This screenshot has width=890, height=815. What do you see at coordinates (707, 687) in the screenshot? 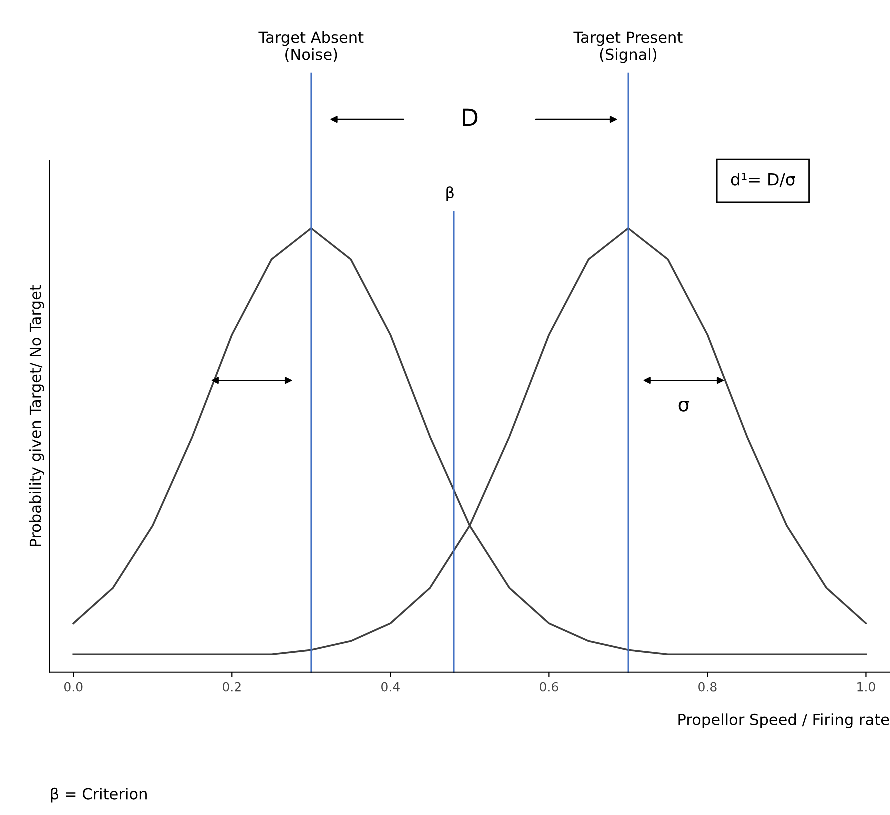
I see `x-tick-label: 0.8` at bounding box center [707, 687].